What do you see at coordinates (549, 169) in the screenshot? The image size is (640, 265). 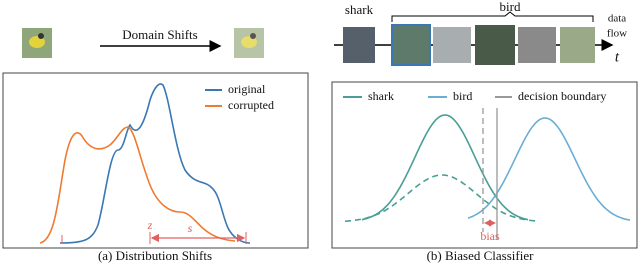 I see `bird-curve` at bounding box center [549, 169].